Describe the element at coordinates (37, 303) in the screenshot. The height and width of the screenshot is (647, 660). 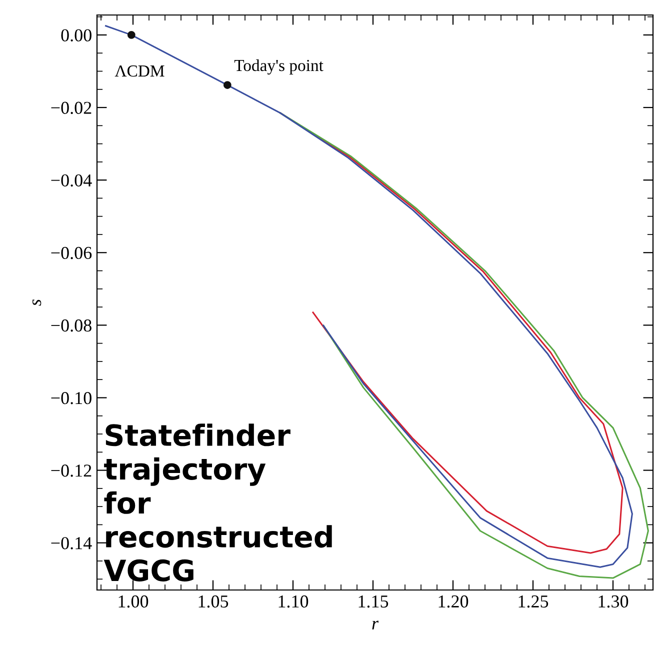
I see `y-axis-title: s` at that location.